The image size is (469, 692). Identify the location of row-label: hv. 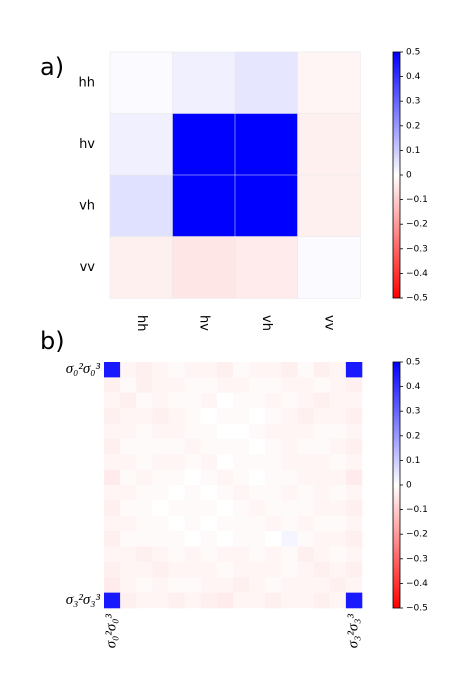
(87, 144).